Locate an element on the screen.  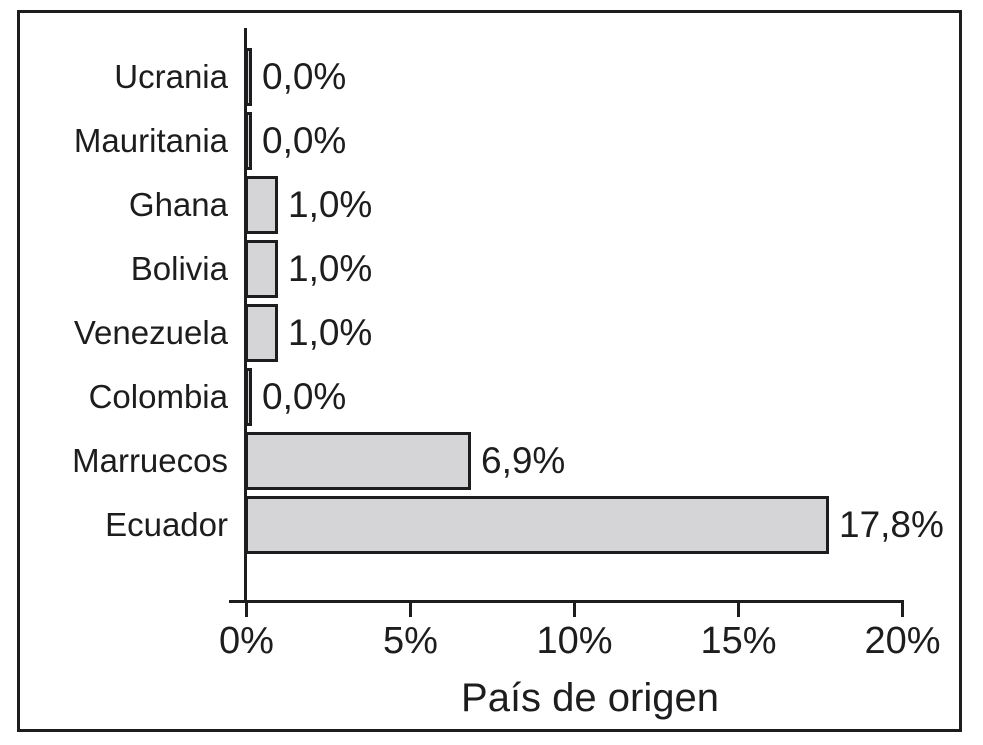
category-label: Ecuador is located at coordinates (166, 524).